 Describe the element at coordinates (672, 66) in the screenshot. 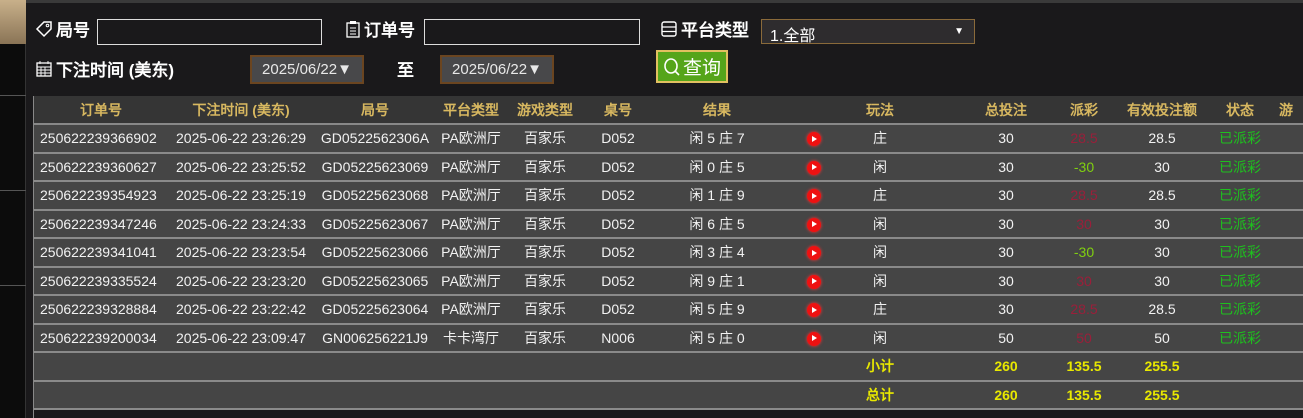

I see `search-icon` at that location.